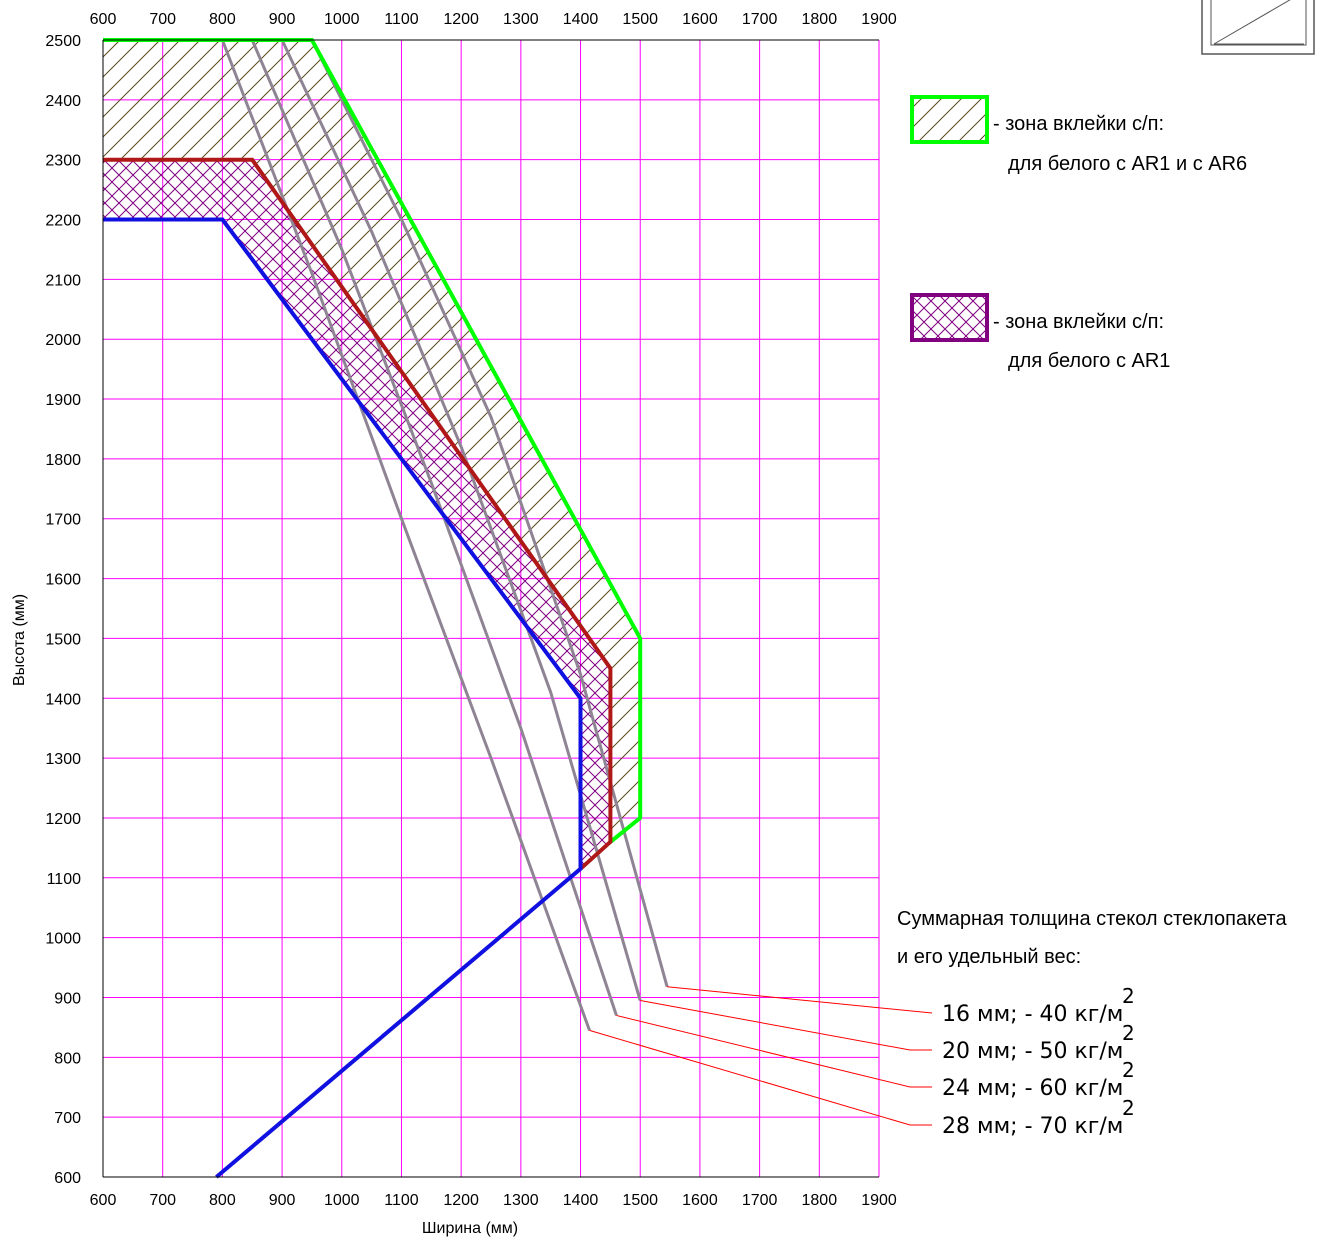  I want to click on x-tick-label-top: 900, so click(282, 19).